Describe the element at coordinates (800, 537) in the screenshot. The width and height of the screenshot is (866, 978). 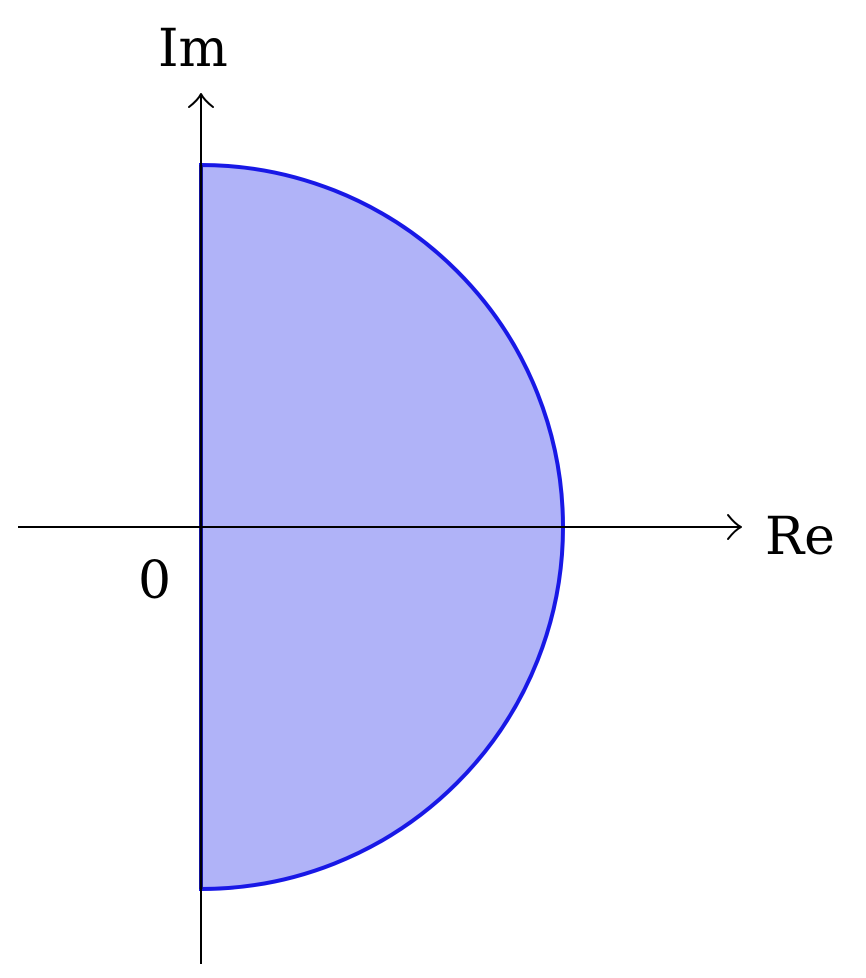
I see `real-axis-label: Re` at that location.